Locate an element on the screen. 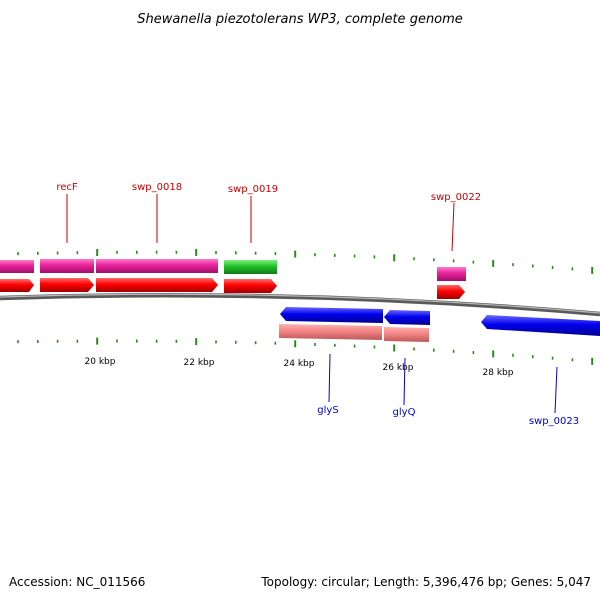  top-gene-labels: recF swp_0018 swp_0019 swp_0022 is located at coordinates (268, 217).